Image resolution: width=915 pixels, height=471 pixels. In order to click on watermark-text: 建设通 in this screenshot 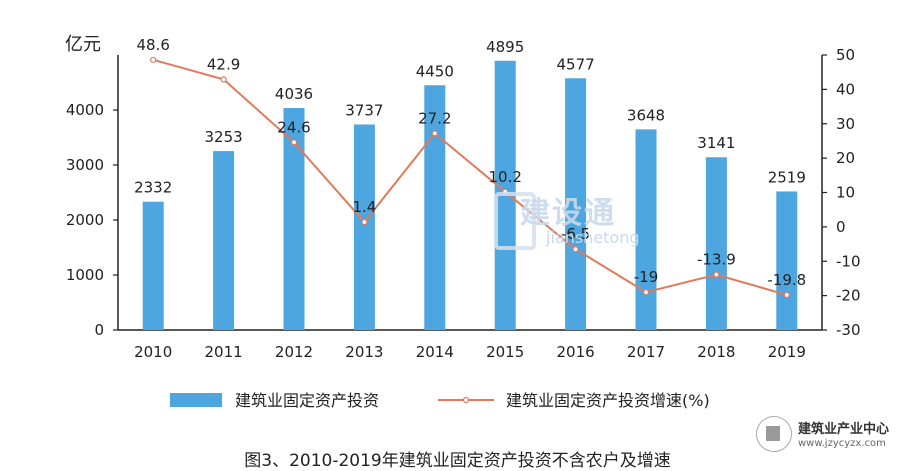, I will do `click(568, 213)`.